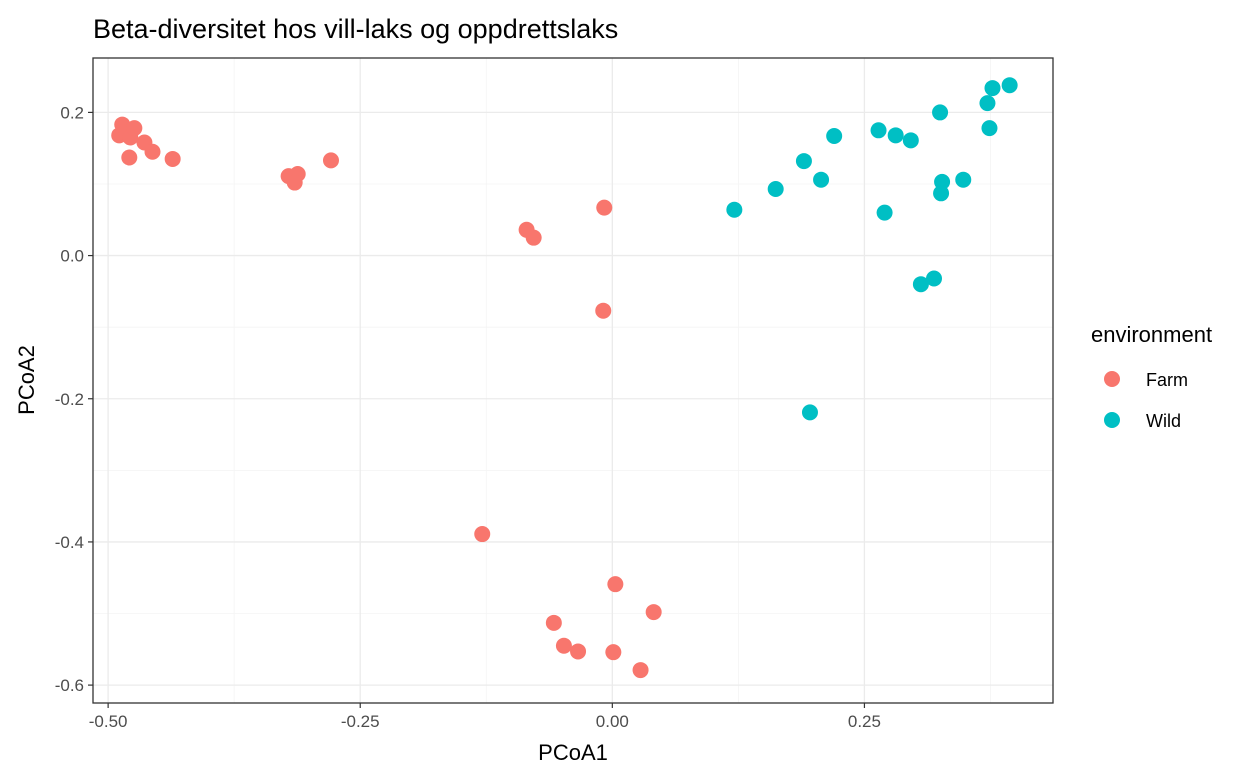 The height and width of the screenshot is (778, 1259). What do you see at coordinates (69, 399) in the screenshot?
I see `y-tick-label: -0.2` at bounding box center [69, 399].